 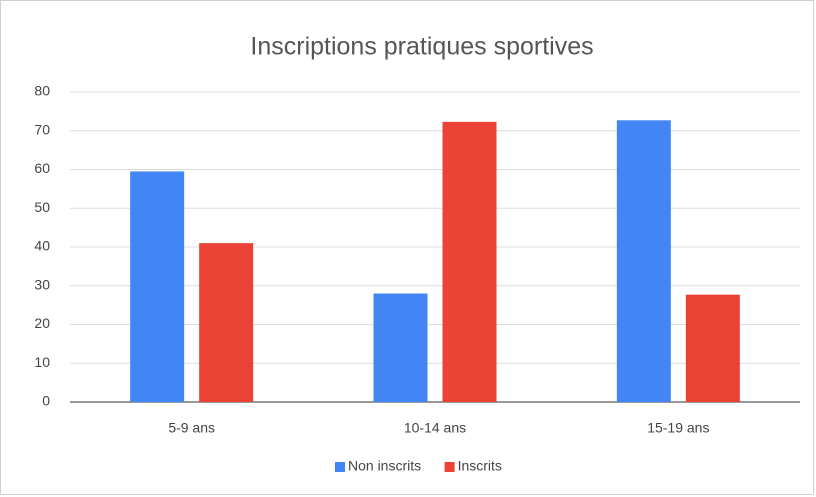 I want to click on y-tick-label: 0, so click(x=46, y=401).